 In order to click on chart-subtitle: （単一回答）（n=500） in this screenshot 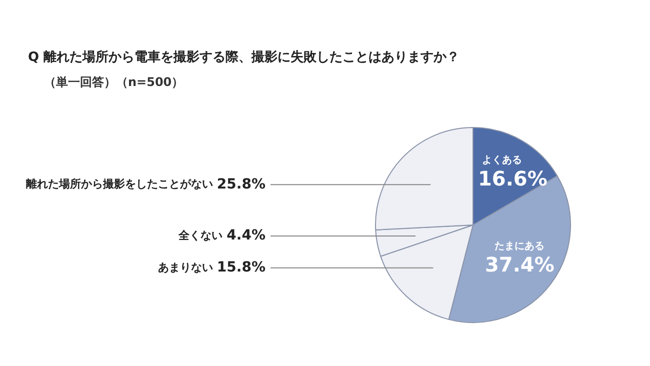, I will do `click(114, 82)`.